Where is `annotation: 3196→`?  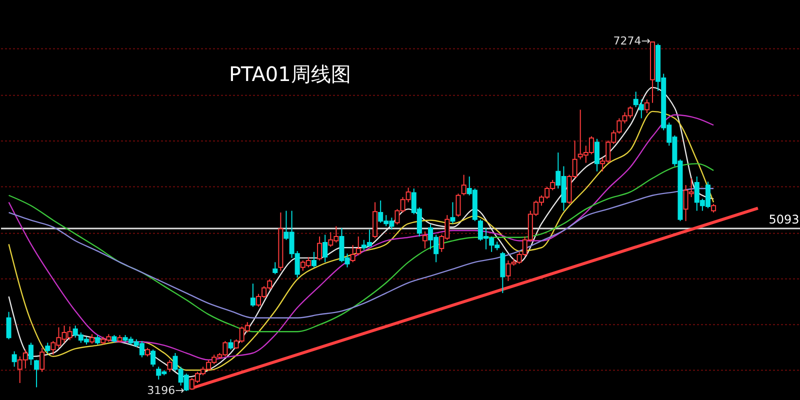 annotation: 3196→ is located at coordinates (165, 391).